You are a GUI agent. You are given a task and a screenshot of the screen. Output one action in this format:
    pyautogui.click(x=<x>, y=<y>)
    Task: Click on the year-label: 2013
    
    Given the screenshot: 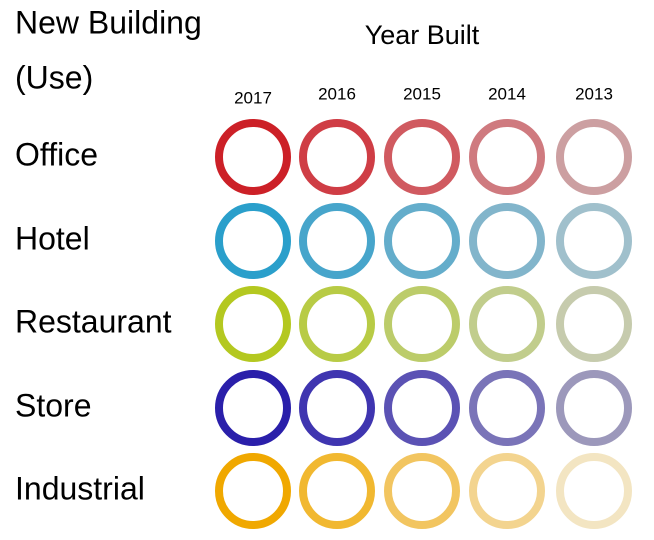 What is the action you would take?
    pyautogui.click(x=594, y=93)
    